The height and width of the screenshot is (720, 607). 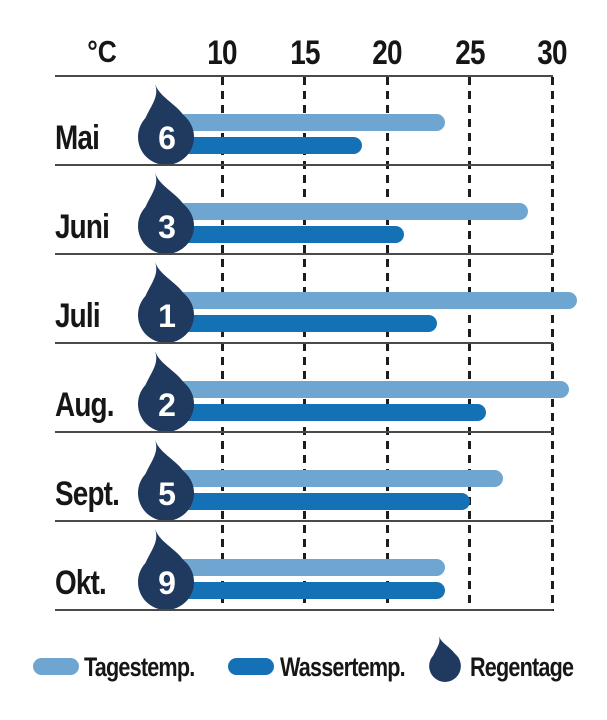 I want to click on legend-rain-droplet-icon, so click(x=445, y=659).